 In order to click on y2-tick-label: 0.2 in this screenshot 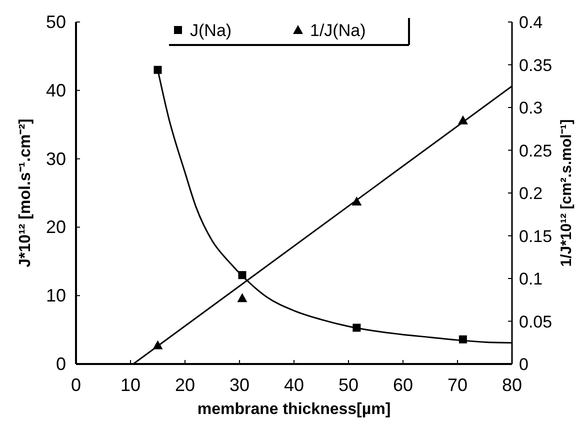, I will do `click(531, 193)`.